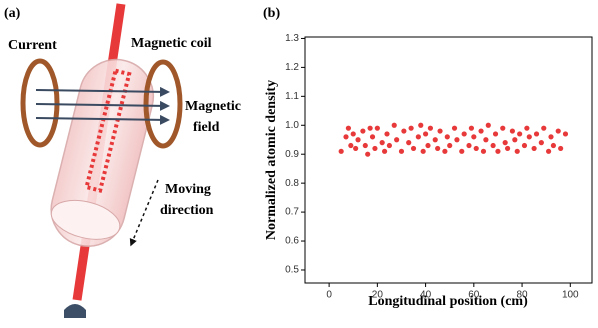  I want to click on x-tick-label: 100, so click(570, 295).